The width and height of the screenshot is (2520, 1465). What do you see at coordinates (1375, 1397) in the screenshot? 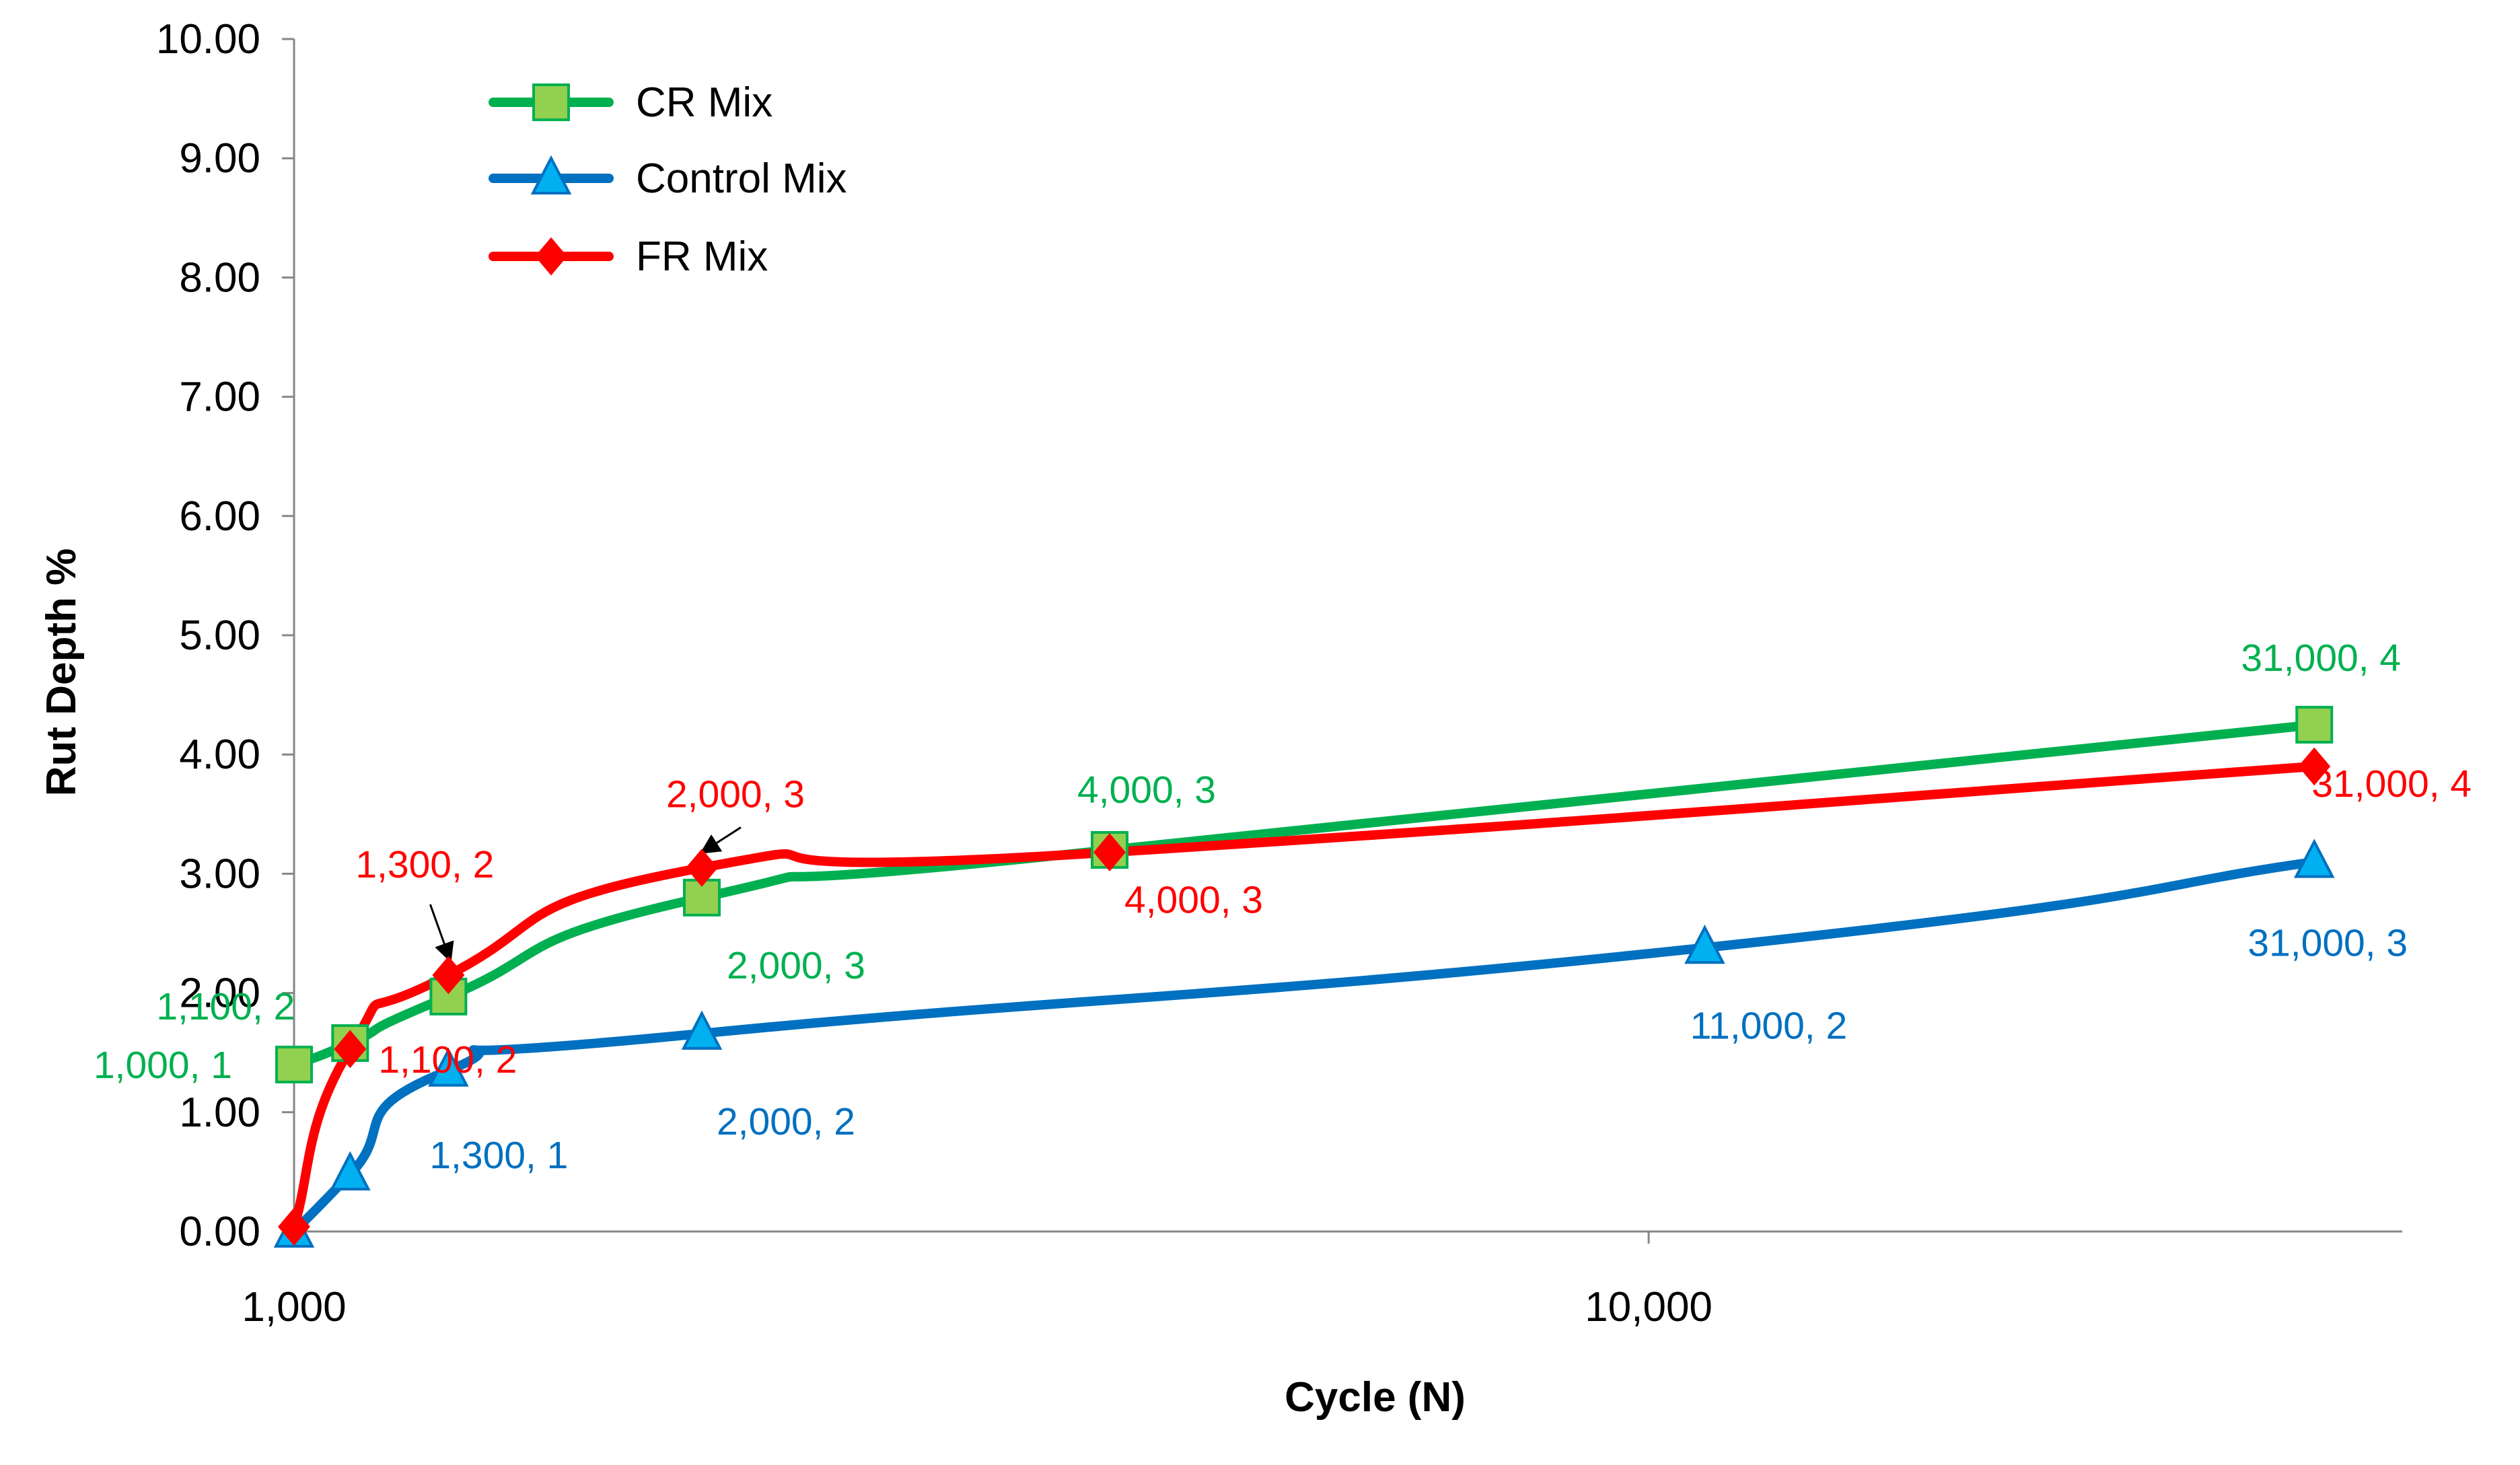
I see `x-axis-title: Cycle (N)` at bounding box center [1375, 1397].